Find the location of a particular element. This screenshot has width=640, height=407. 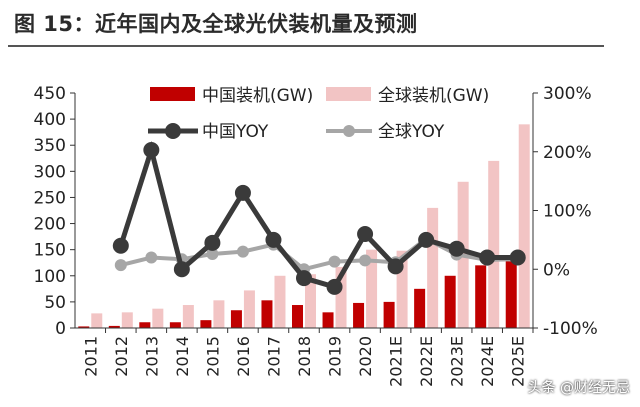

x-tick-label: 2012 is located at coordinates (121, 356).